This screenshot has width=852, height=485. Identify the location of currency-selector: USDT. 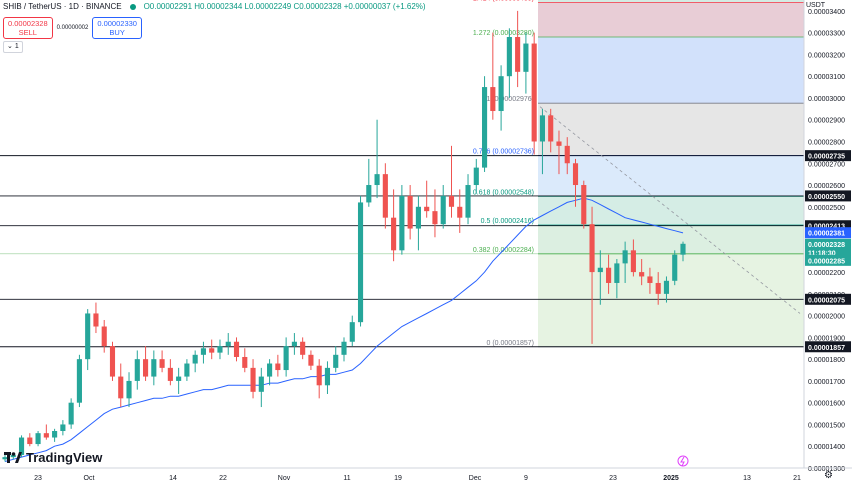
(816, 5).